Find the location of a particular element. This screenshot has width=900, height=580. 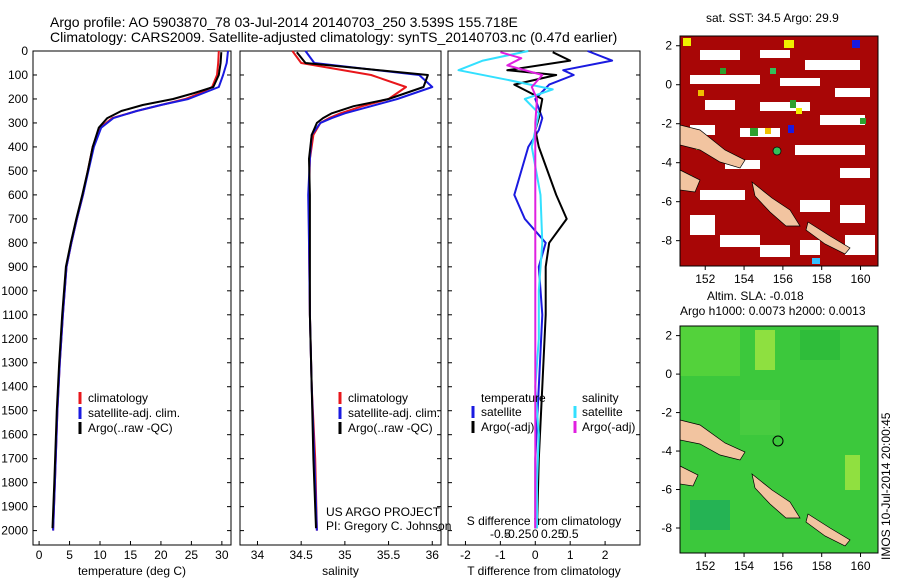

depth-tick-label: 1800 is located at coordinates (14, 483).